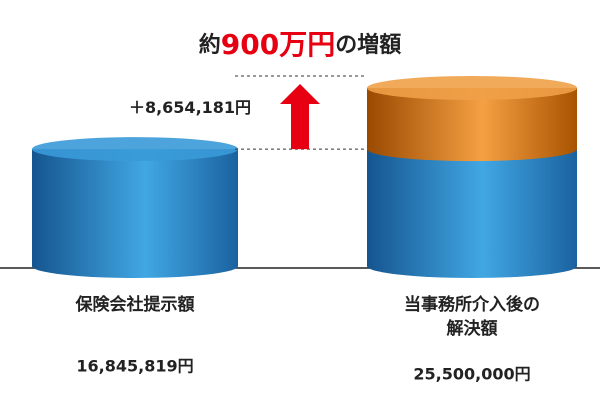  What do you see at coordinates (472, 328) in the screenshot?
I see `category-label: 解決額` at bounding box center [472, 328].